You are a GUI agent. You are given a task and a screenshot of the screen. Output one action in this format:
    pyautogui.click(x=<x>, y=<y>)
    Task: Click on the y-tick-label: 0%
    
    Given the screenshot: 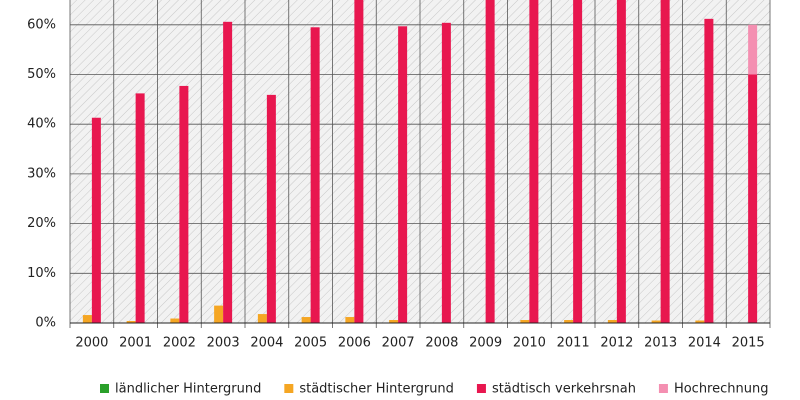 What is the action you would take?
    pyautogui.click(x=45, y=323)
    